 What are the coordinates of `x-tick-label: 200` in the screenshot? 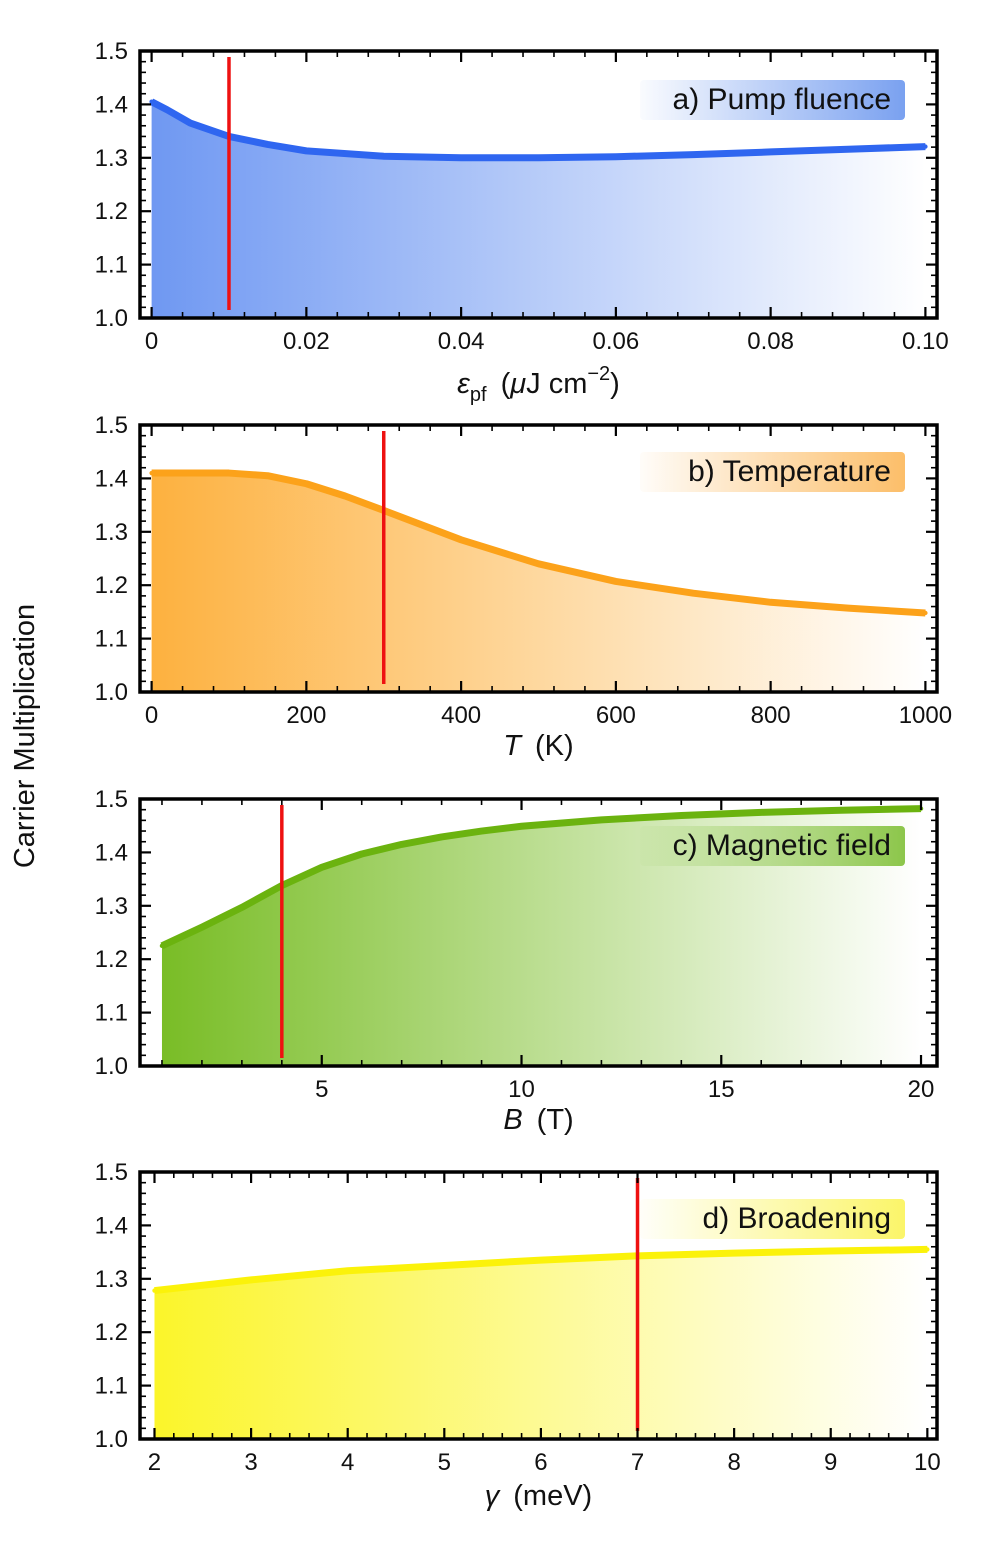 It's located at (306, 715).